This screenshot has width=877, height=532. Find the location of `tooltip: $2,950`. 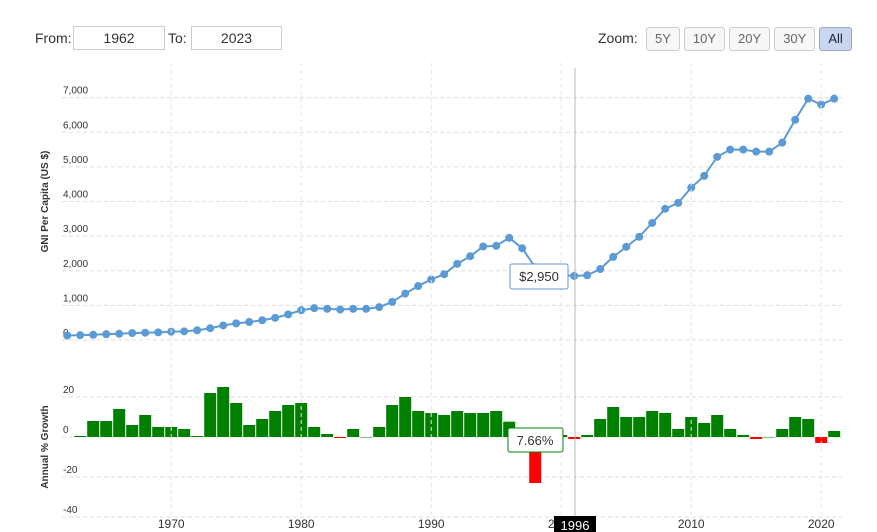

tooltip: $2,950 is located at coordinates (539, 276).